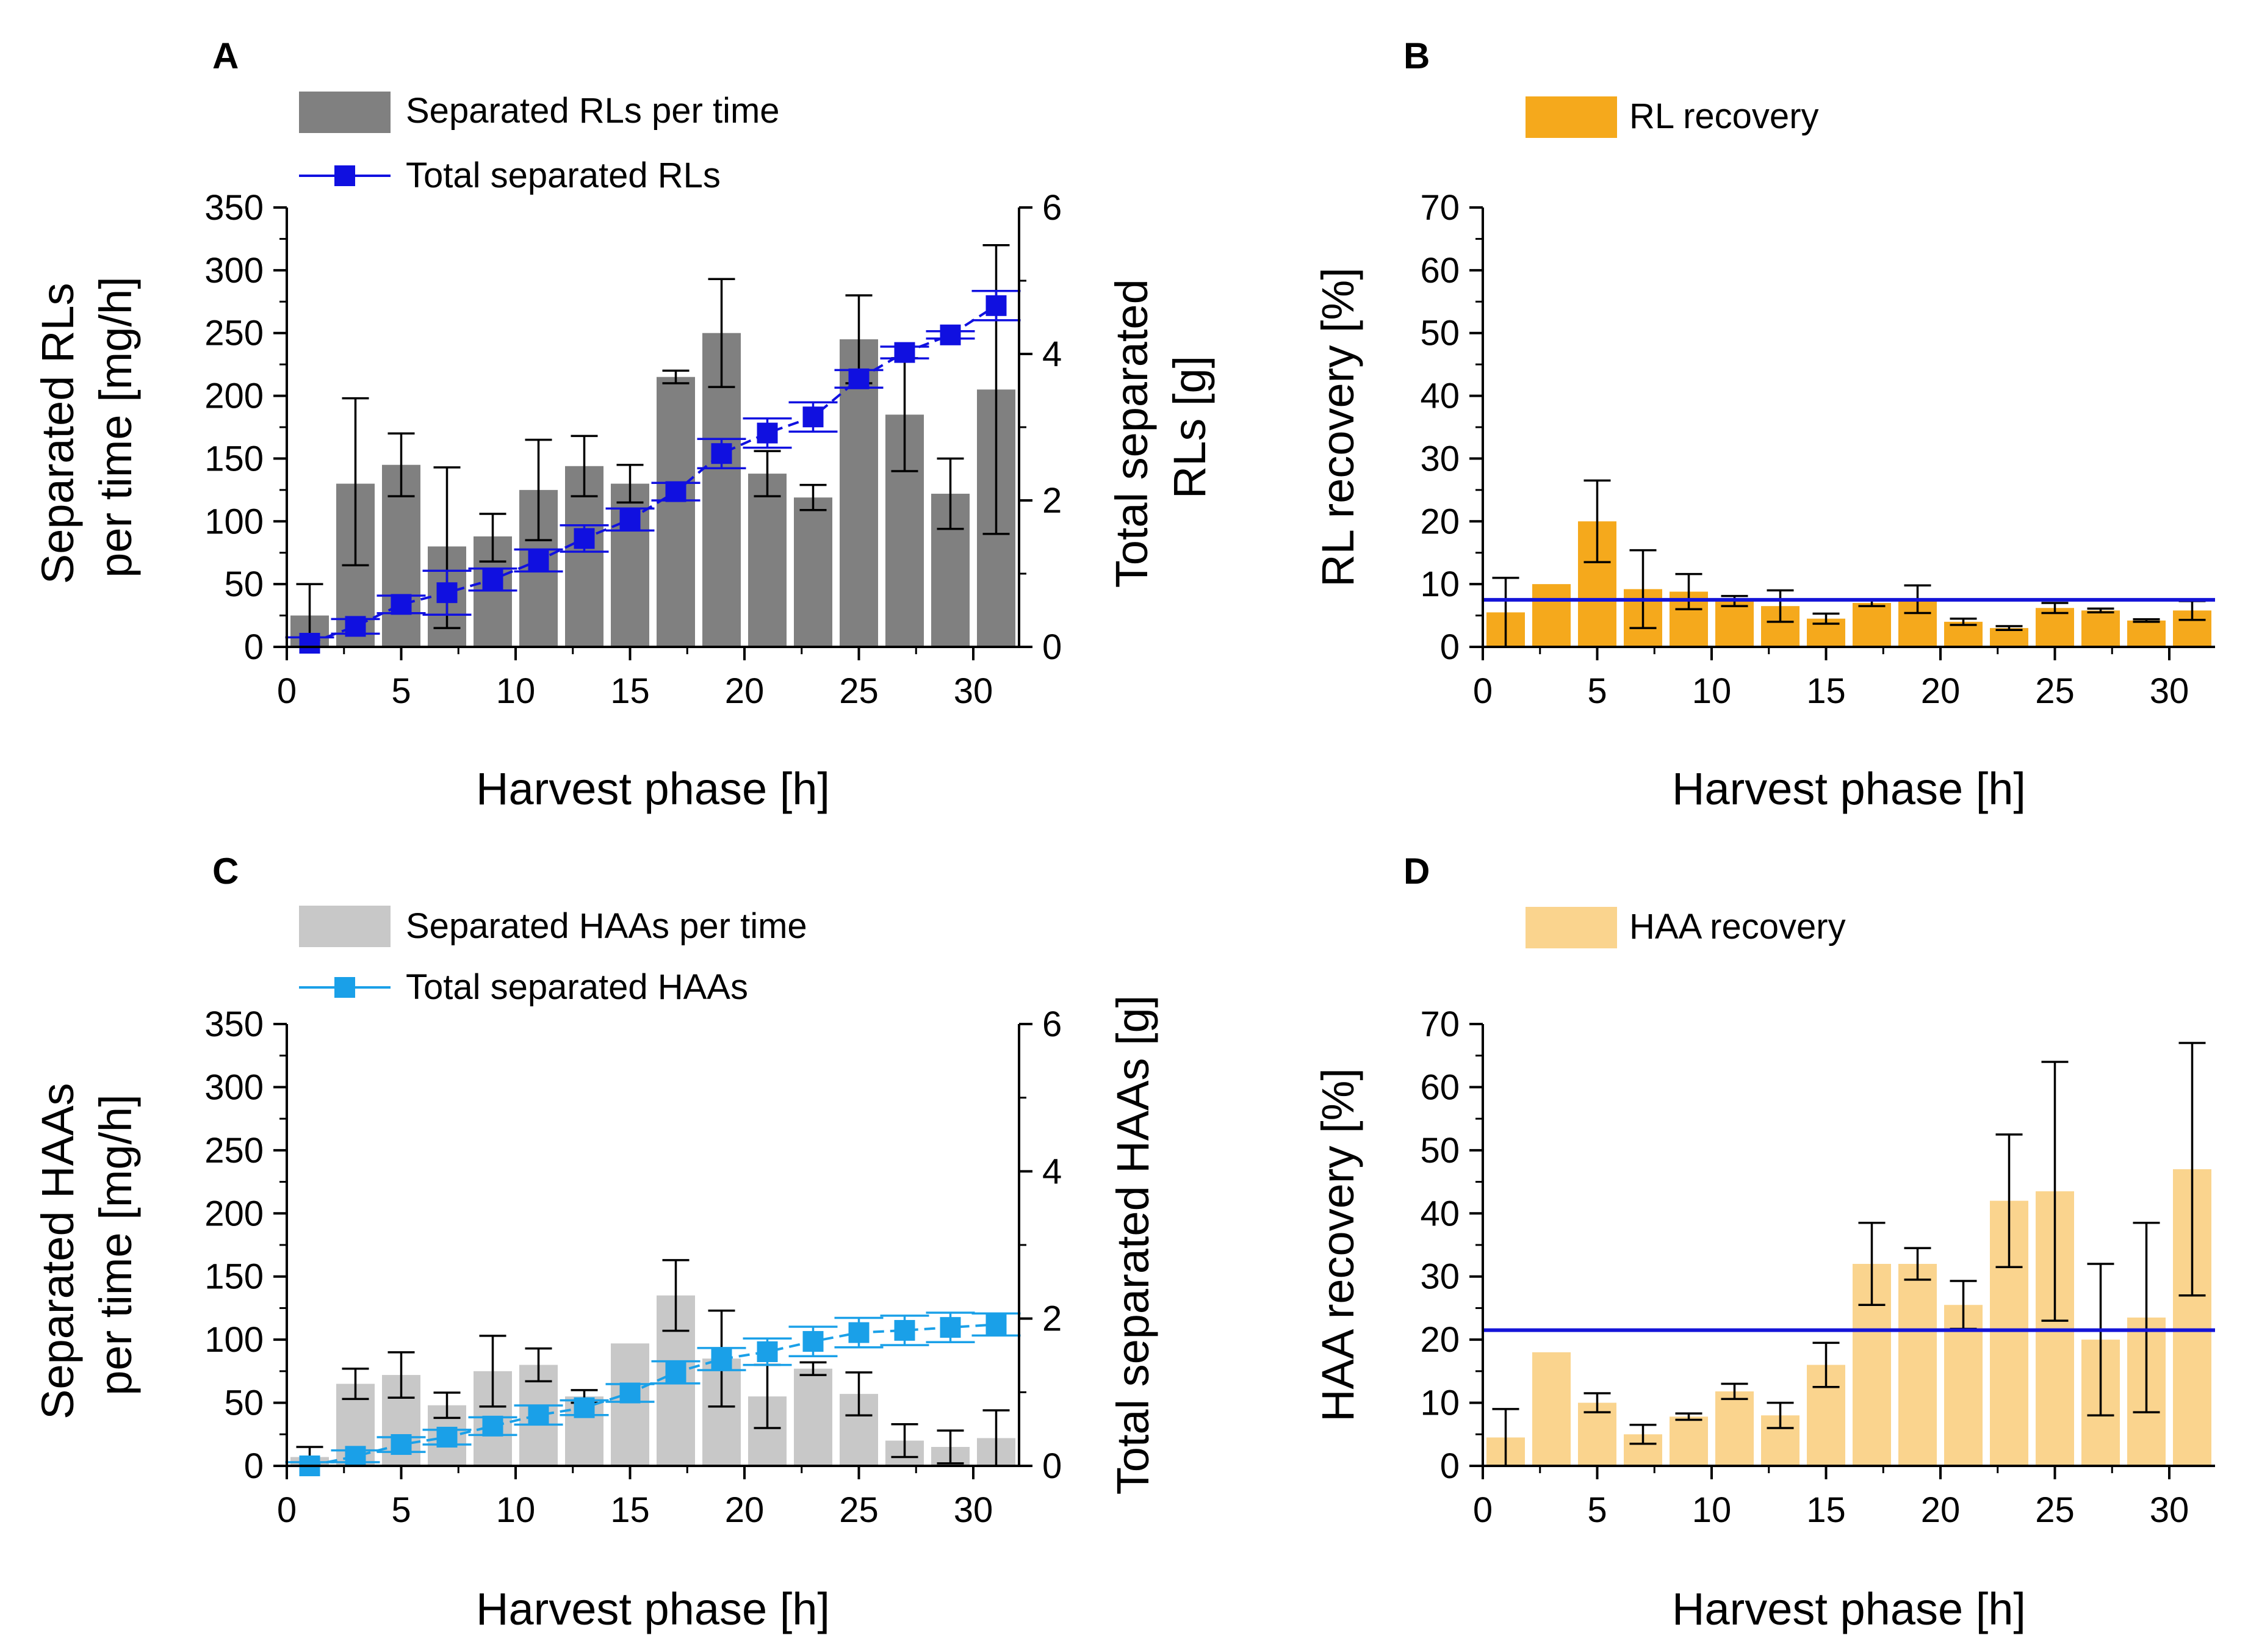 The width and height of the screenshot is (2248, 1652). What do you see at coordinates (1826, 1510) in the screenshot?
I see `x-tick-label-d-3: 15` at bounding box center [1826, 1510].